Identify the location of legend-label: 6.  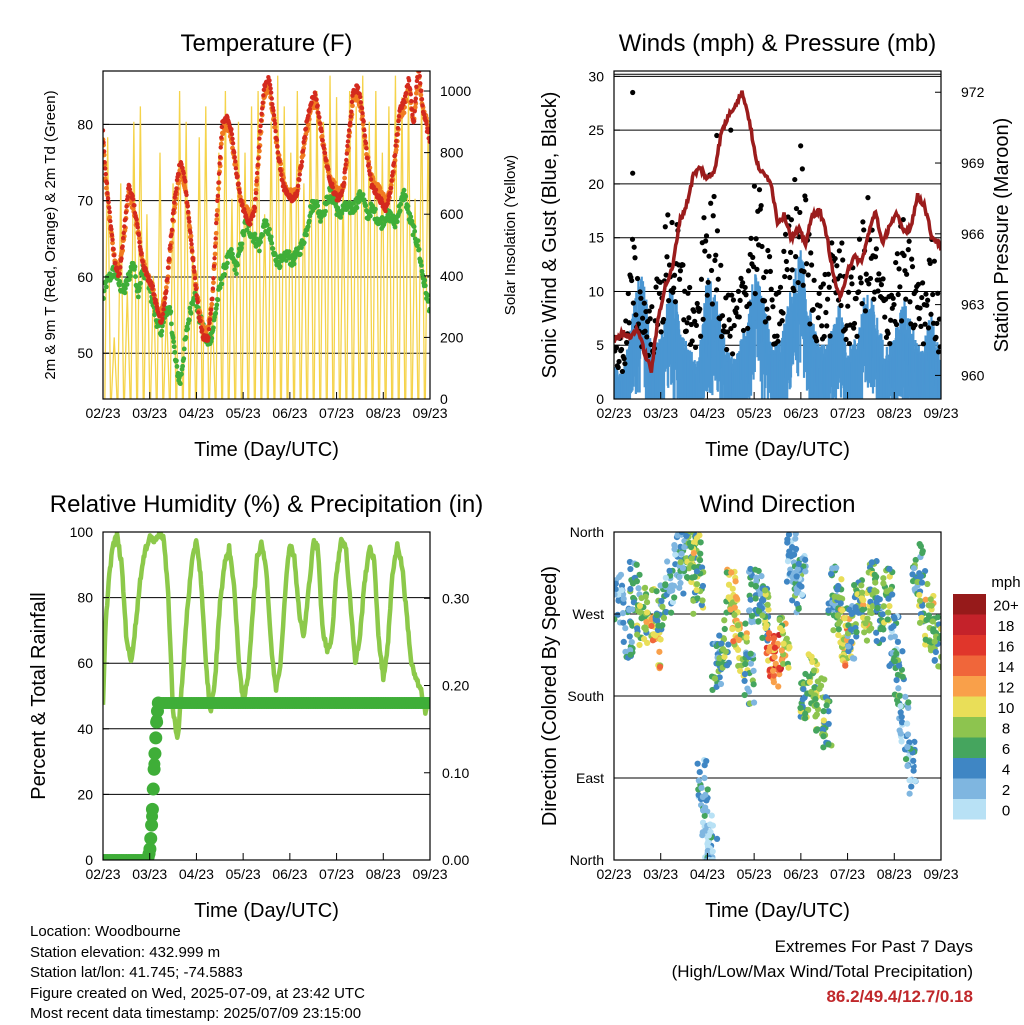
(1006, 749).